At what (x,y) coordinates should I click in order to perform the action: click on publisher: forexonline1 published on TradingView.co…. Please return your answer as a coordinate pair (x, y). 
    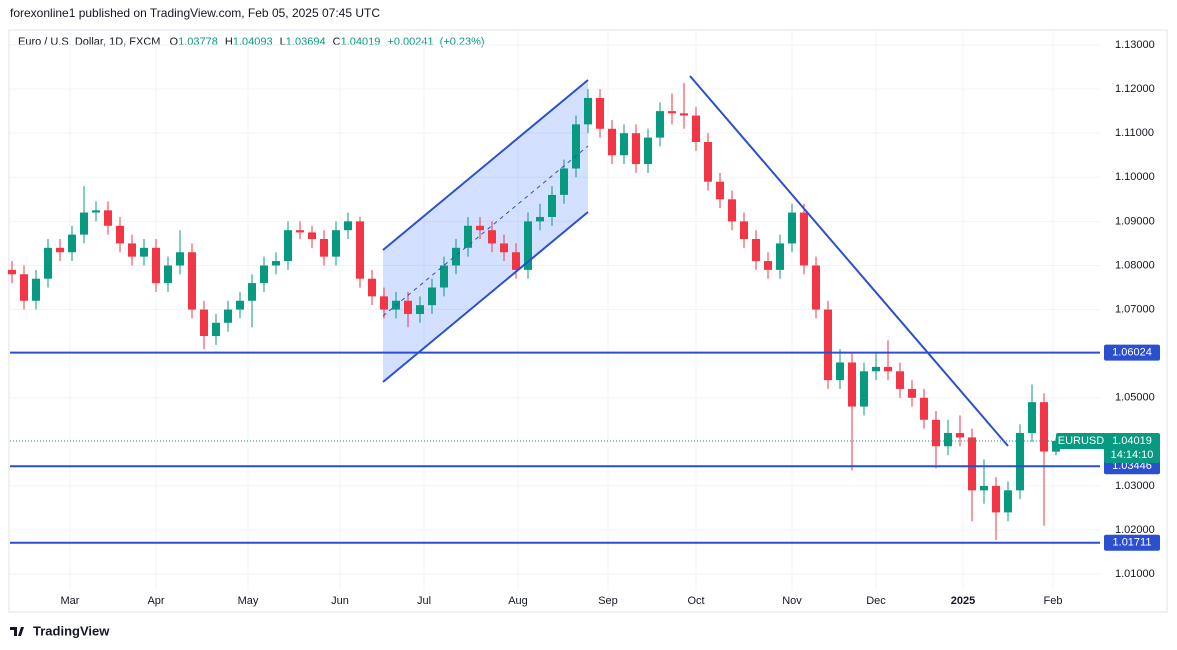
    Looking at the image, I should click on (195, 13).